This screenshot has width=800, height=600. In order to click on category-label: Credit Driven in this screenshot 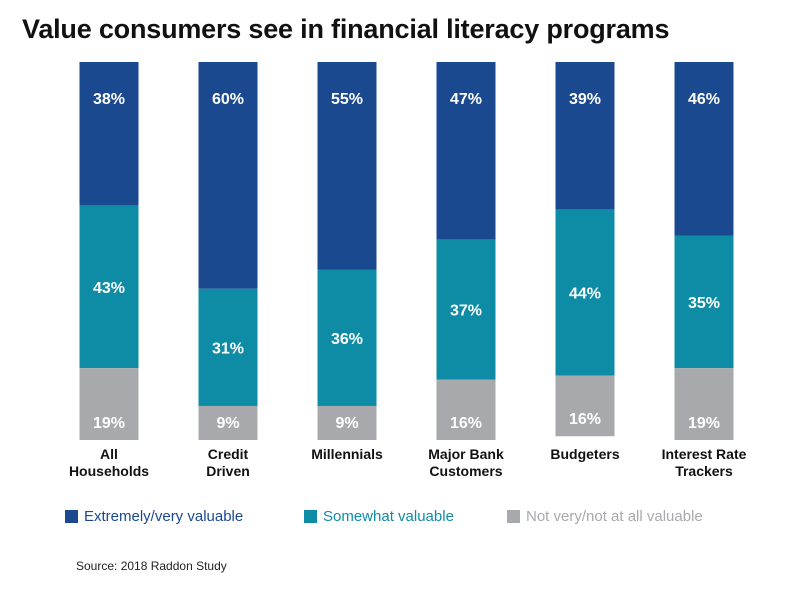, I will do `click(228, 462)`.